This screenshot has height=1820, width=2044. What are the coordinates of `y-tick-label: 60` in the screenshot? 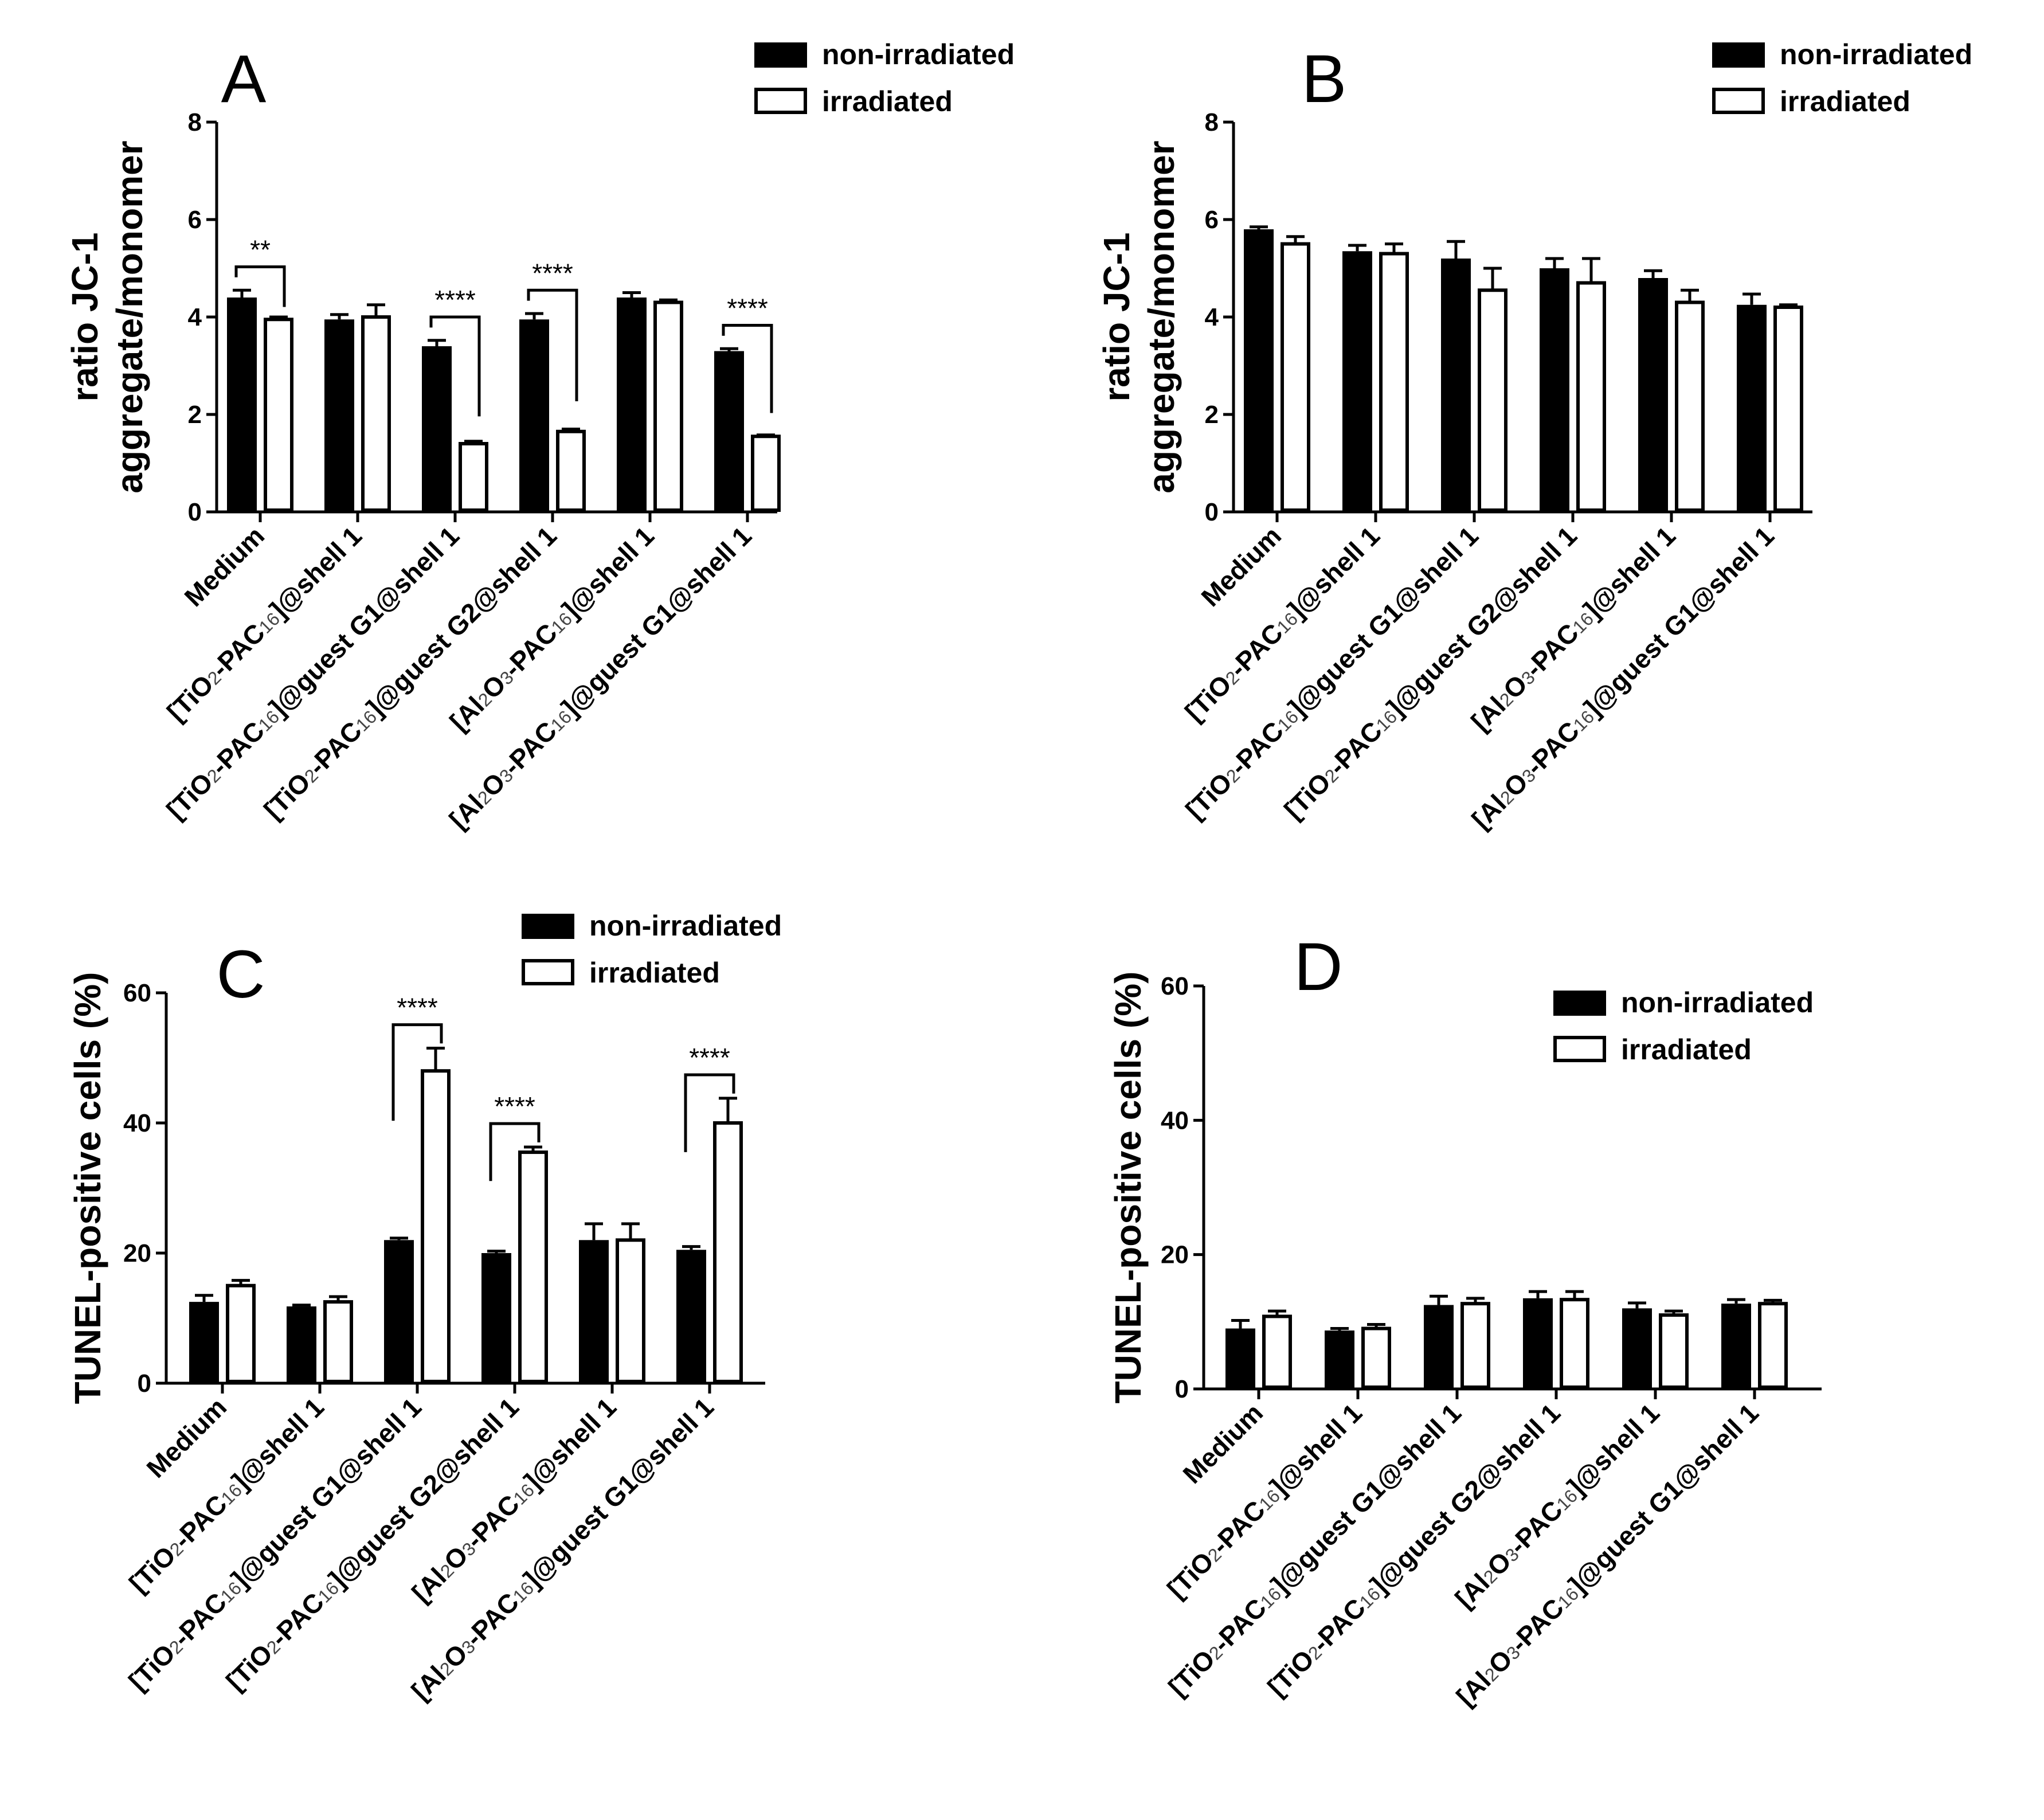 It's located at (137, 993).